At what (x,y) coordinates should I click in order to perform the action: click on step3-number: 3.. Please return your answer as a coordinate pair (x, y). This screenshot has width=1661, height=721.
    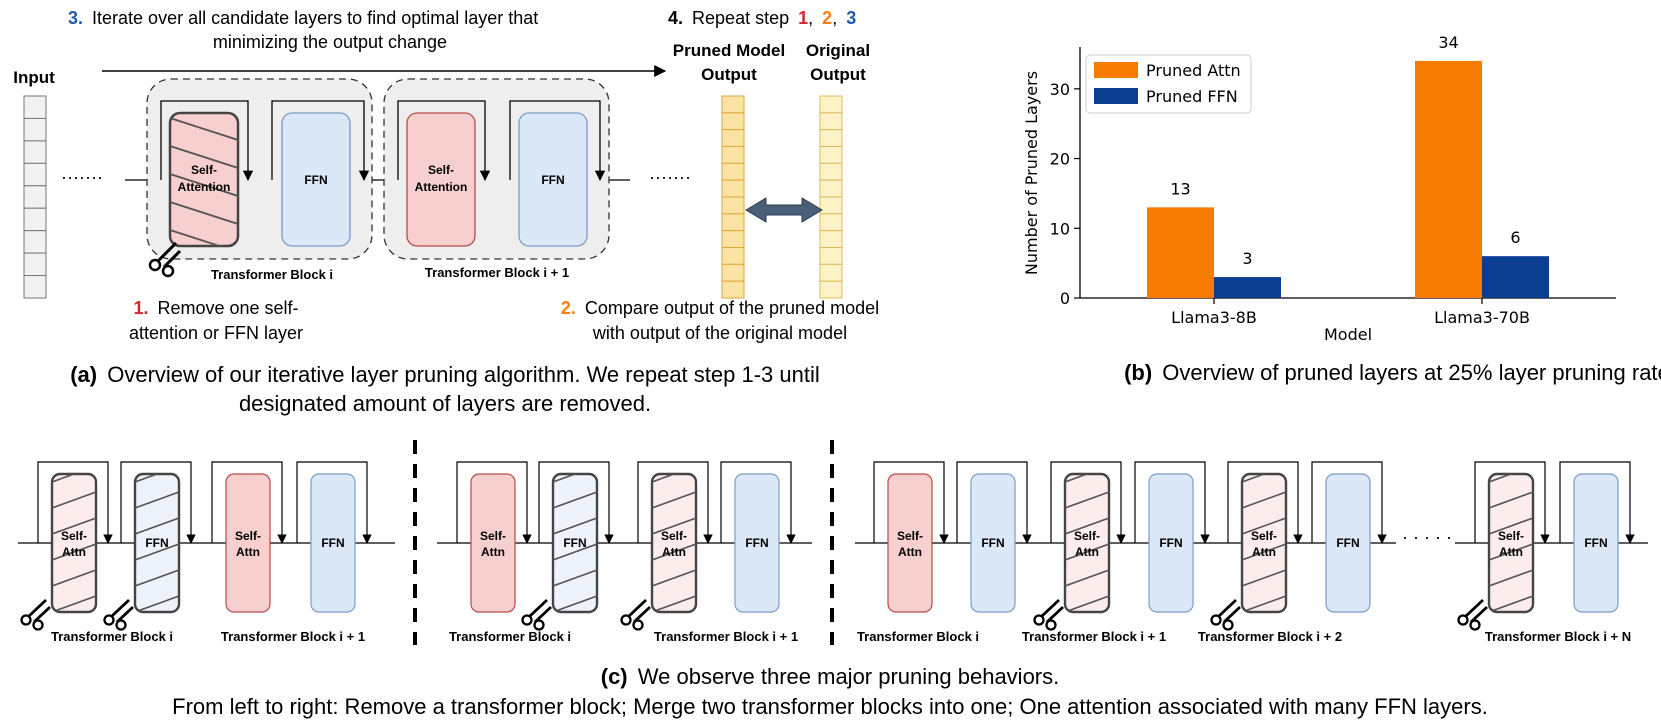
    Looking at the image, I should click on (75, 18).